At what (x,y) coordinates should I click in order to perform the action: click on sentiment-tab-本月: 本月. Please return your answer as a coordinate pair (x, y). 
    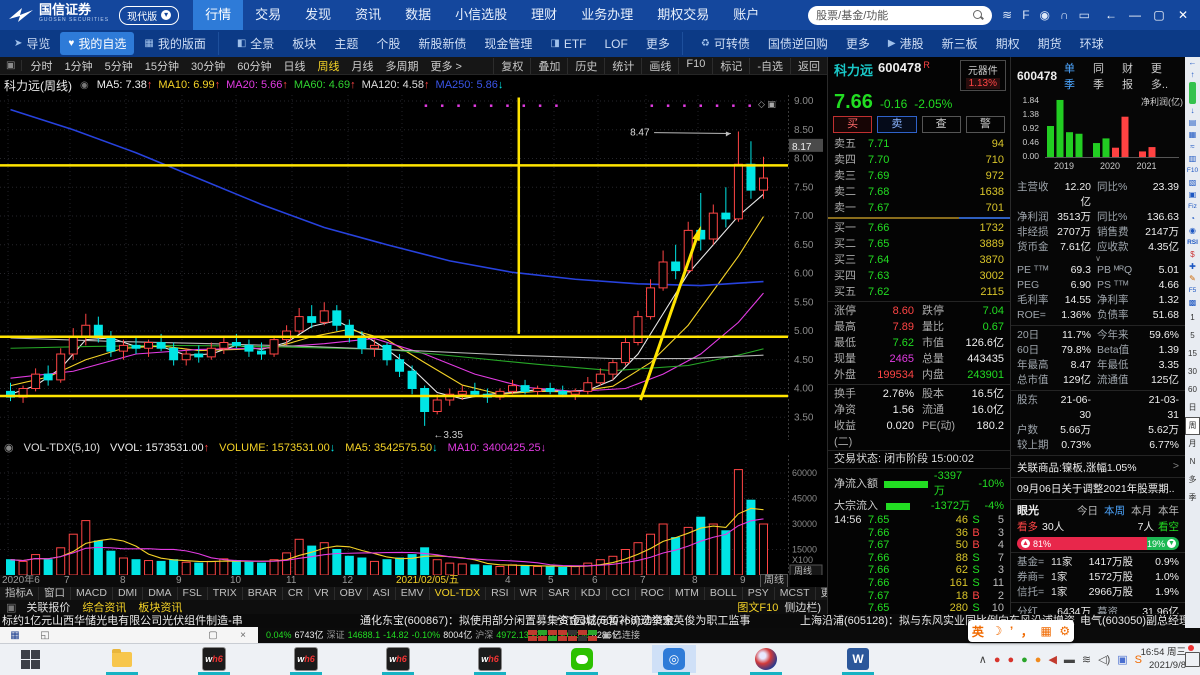
    Looking at the image, I should click on (1141, 510).